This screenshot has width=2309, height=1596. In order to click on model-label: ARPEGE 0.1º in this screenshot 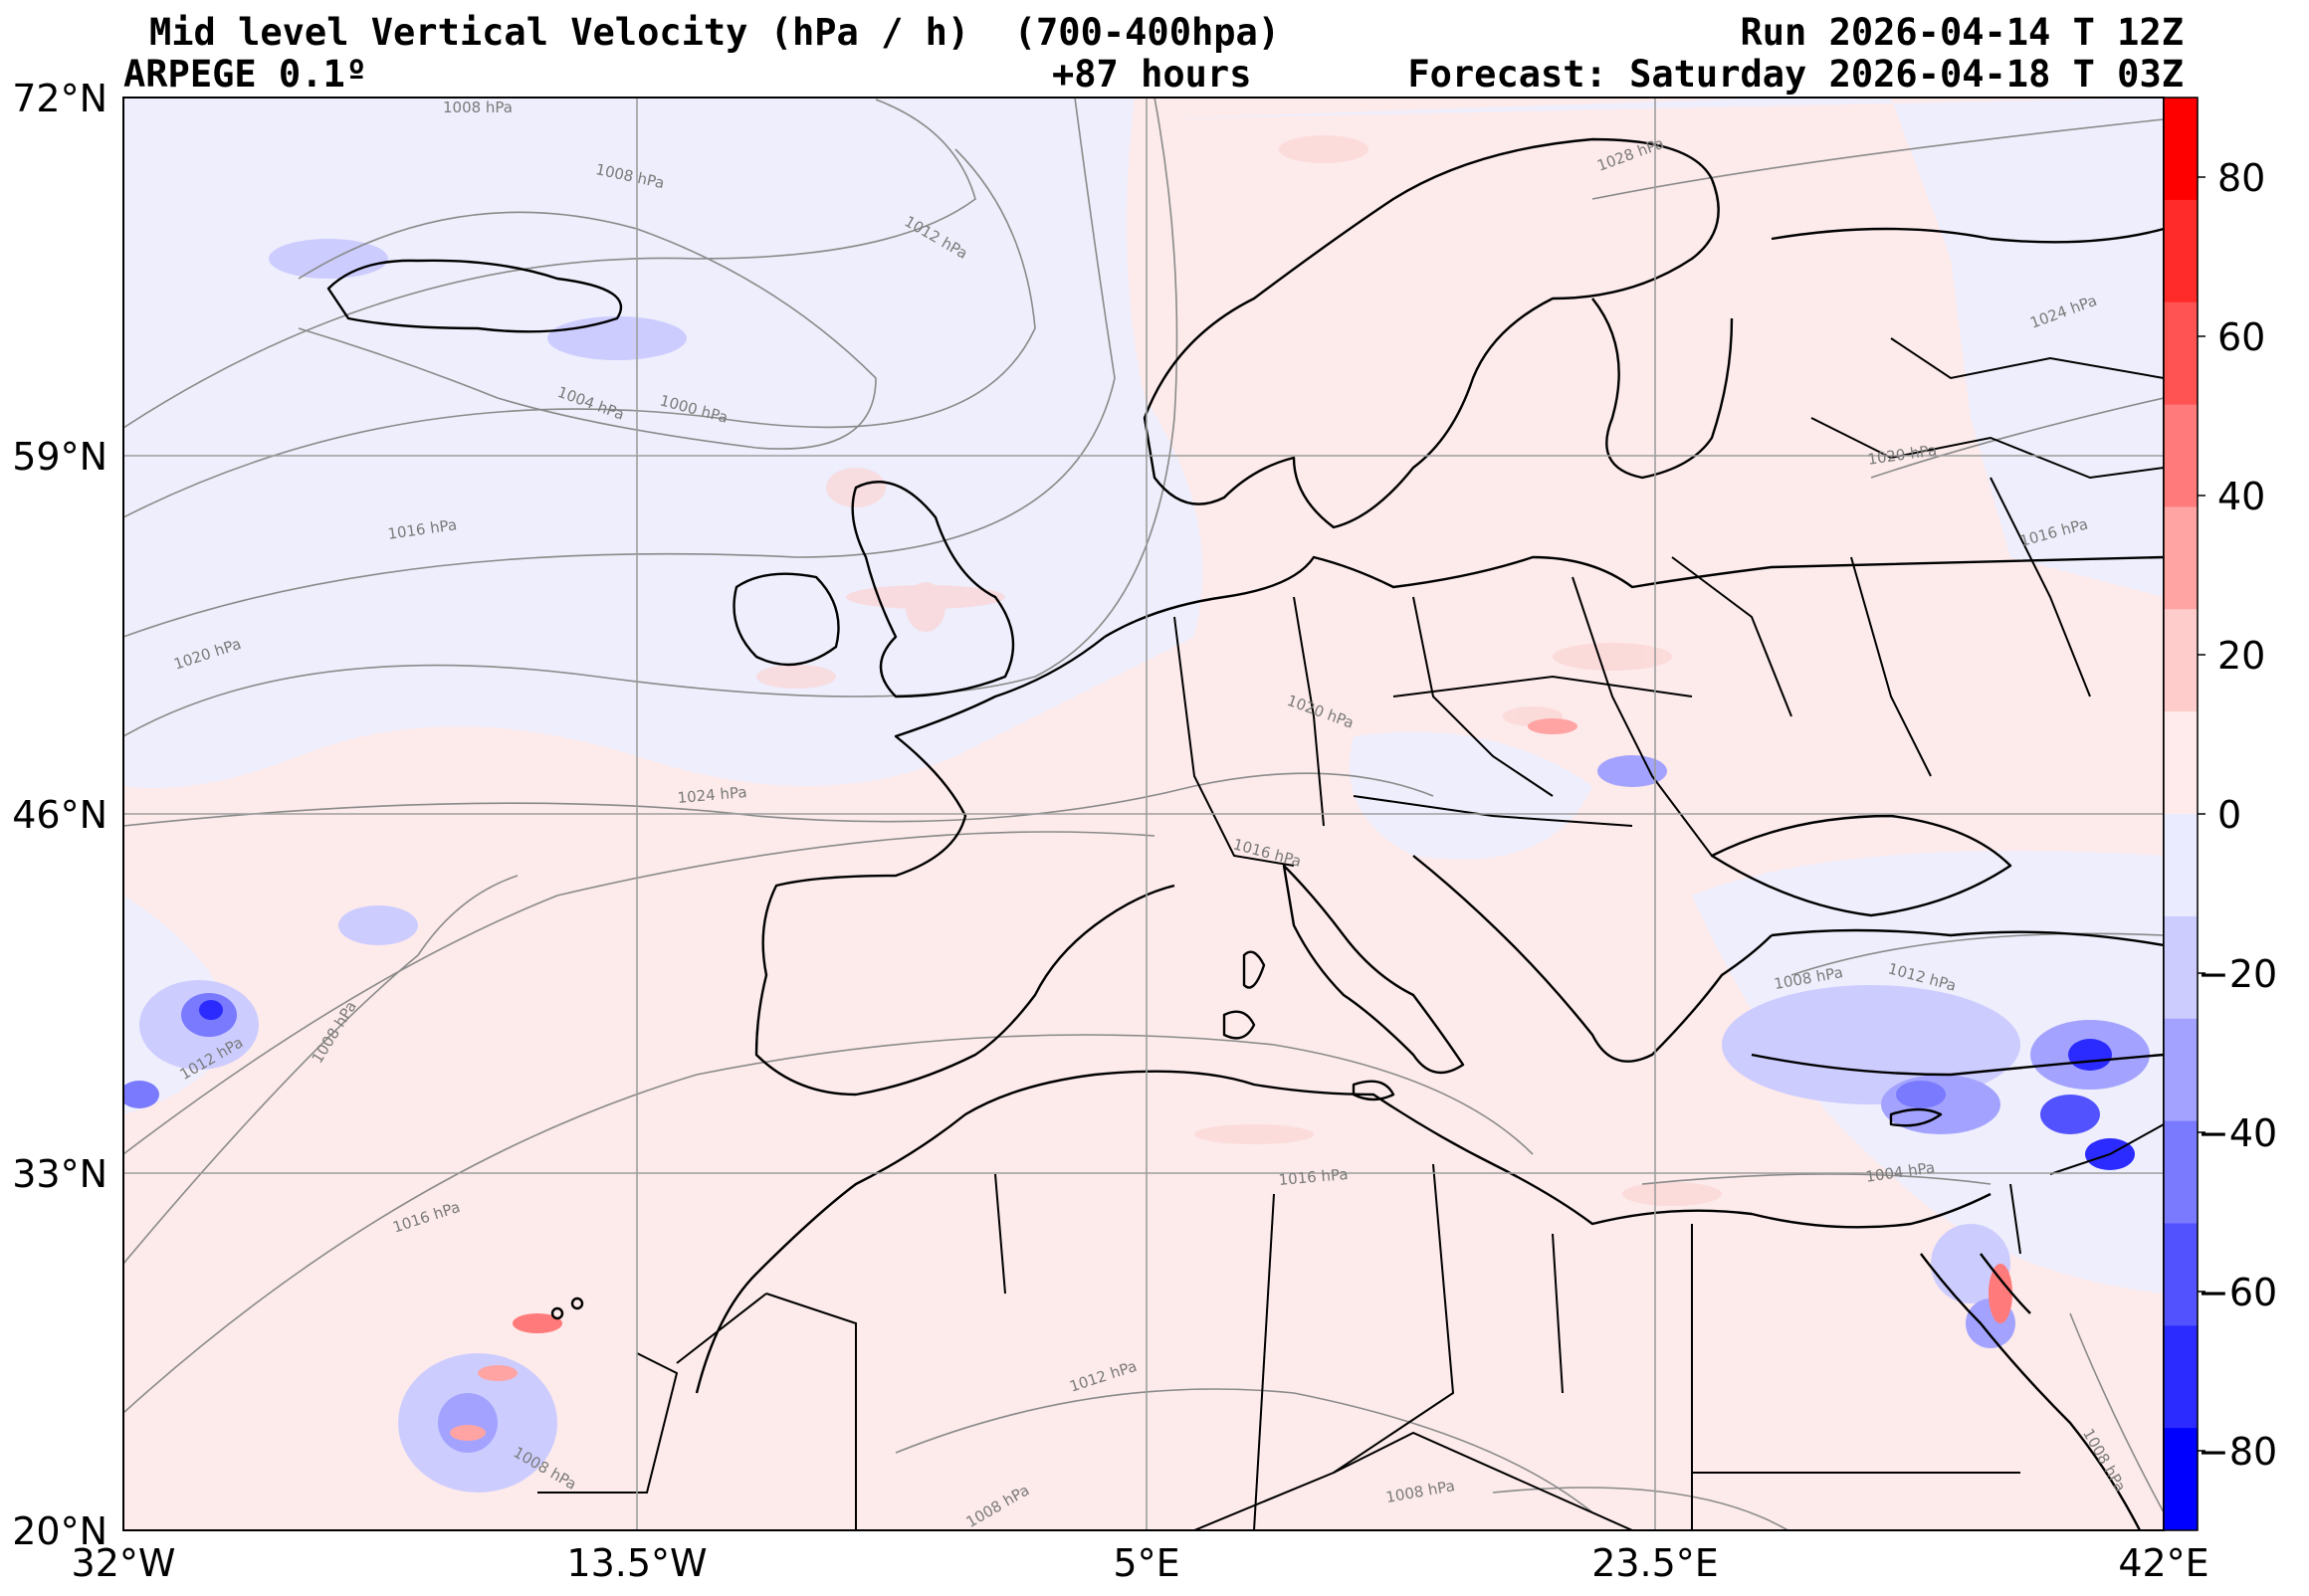, I will do `click(246, 74)`.